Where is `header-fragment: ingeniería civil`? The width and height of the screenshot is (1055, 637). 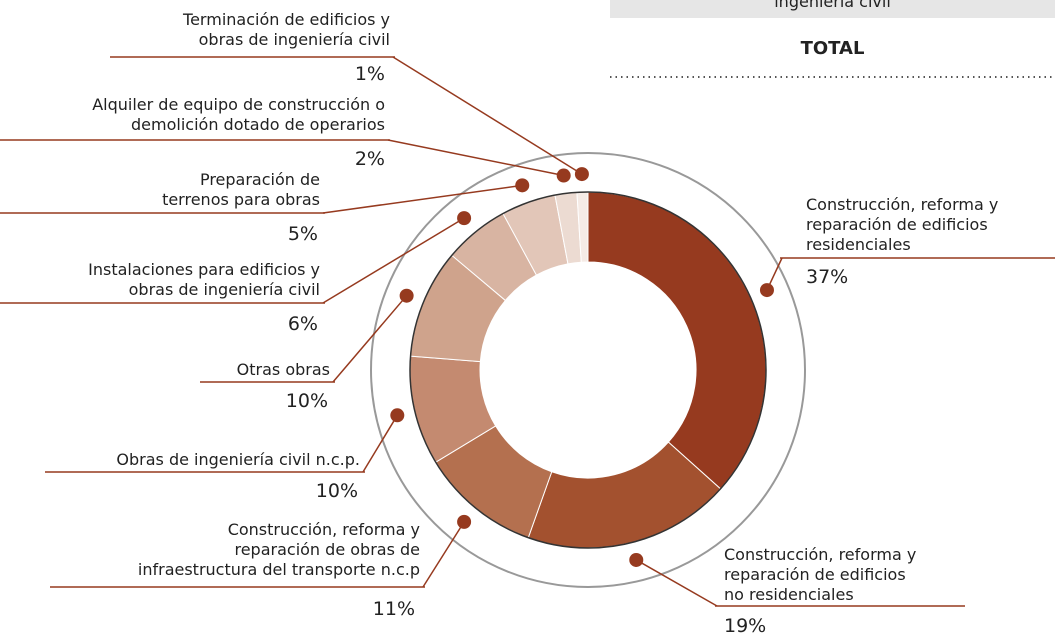
header-fragment: ingeniería civil is located at coordinates (832, 5).